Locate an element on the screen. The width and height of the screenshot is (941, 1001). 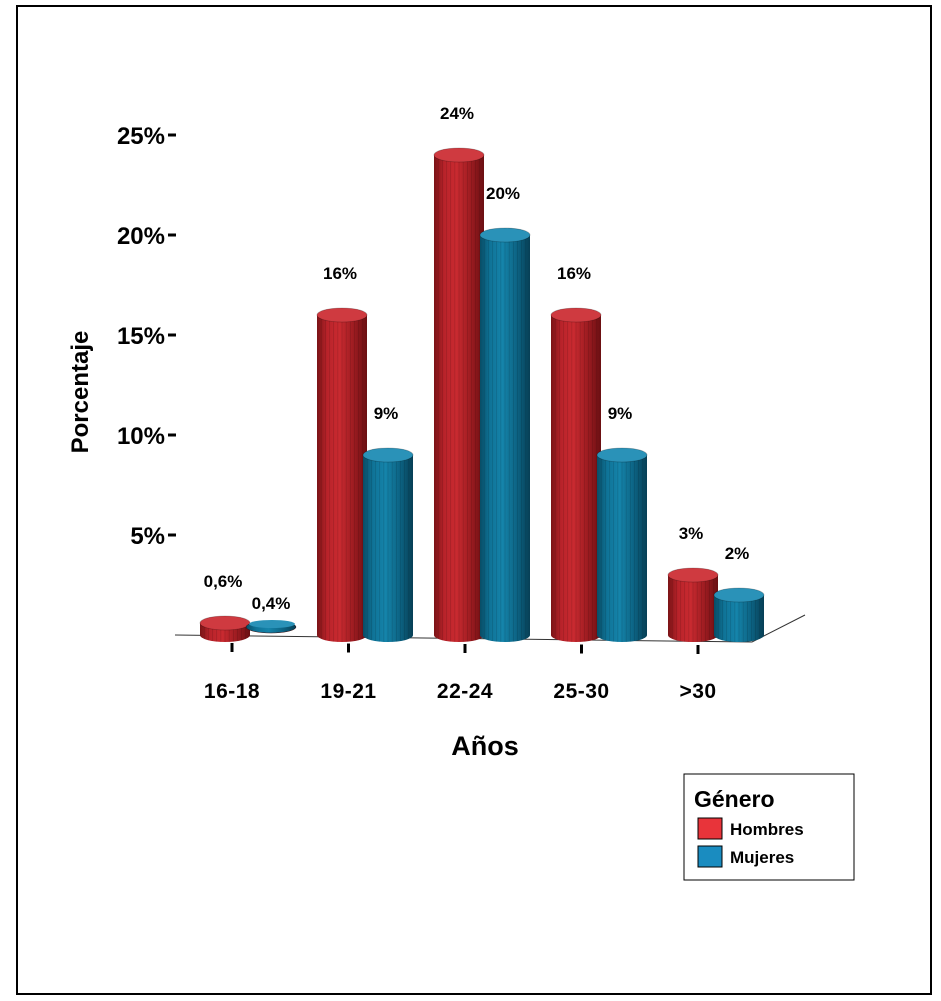
x-tick-label: 19-21 is located at coordinates (348, 691).